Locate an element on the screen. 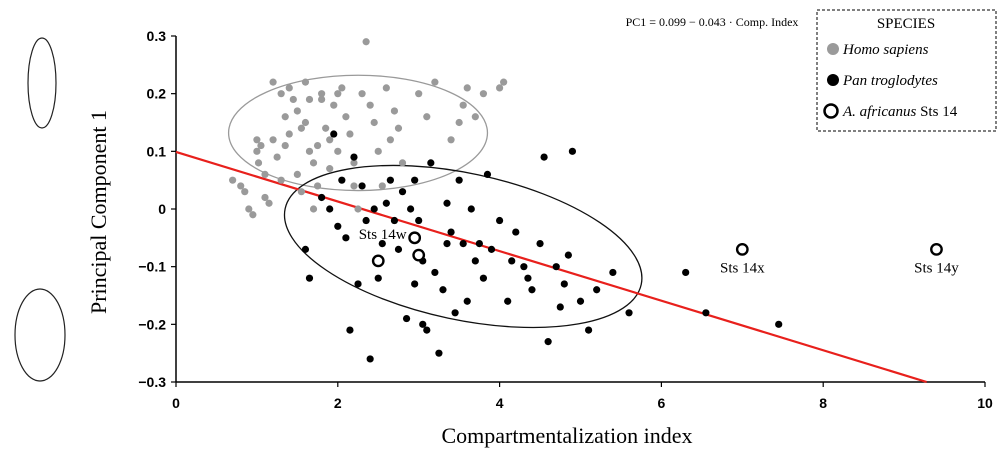 This screenshot has width=1003, height=449. y-tick-label: 0.2 is located at coordinates (157, 94).